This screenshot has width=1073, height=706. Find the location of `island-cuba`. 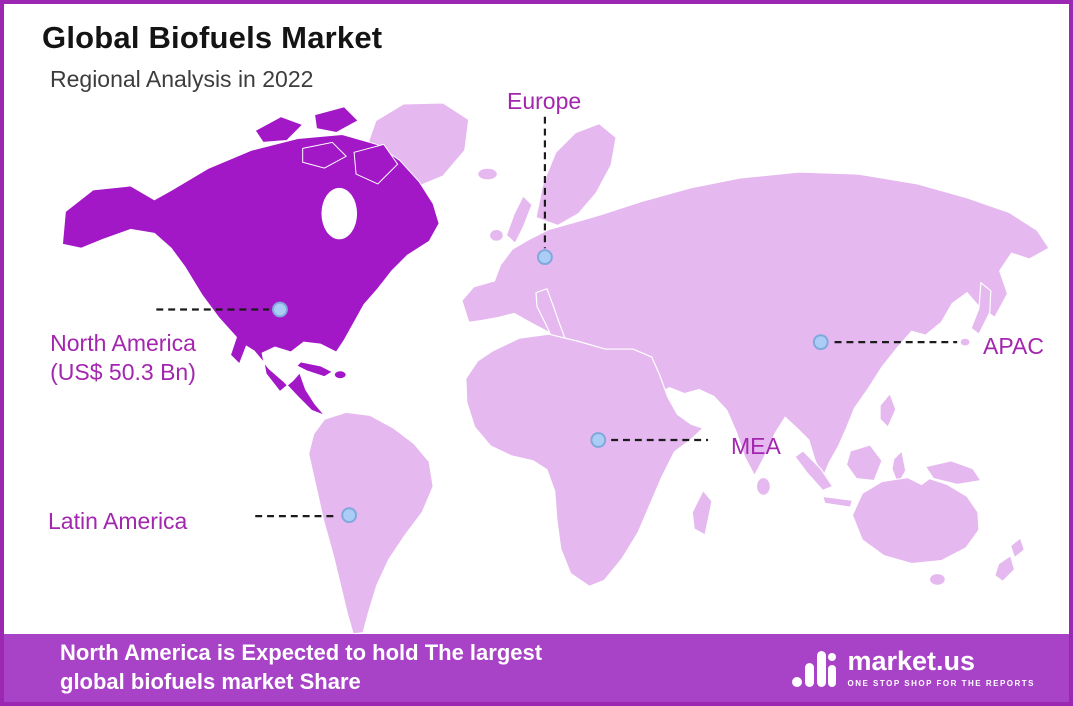

island-cuba is located at coordinates (314, 369).